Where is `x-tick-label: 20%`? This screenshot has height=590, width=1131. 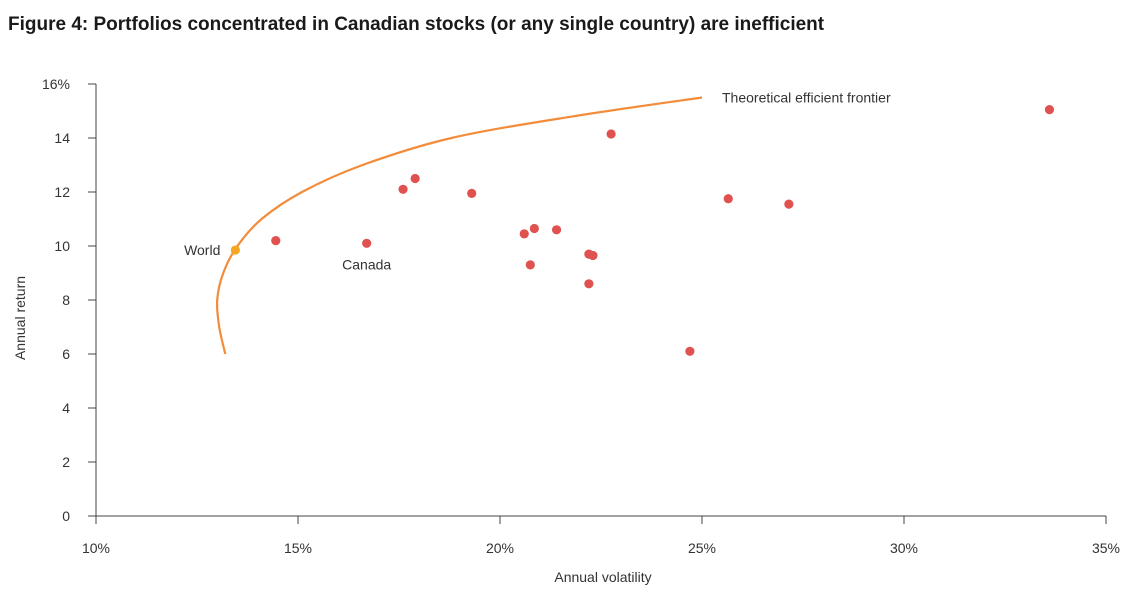
x-tick-label: 20% is located at coordinates (500, 548).